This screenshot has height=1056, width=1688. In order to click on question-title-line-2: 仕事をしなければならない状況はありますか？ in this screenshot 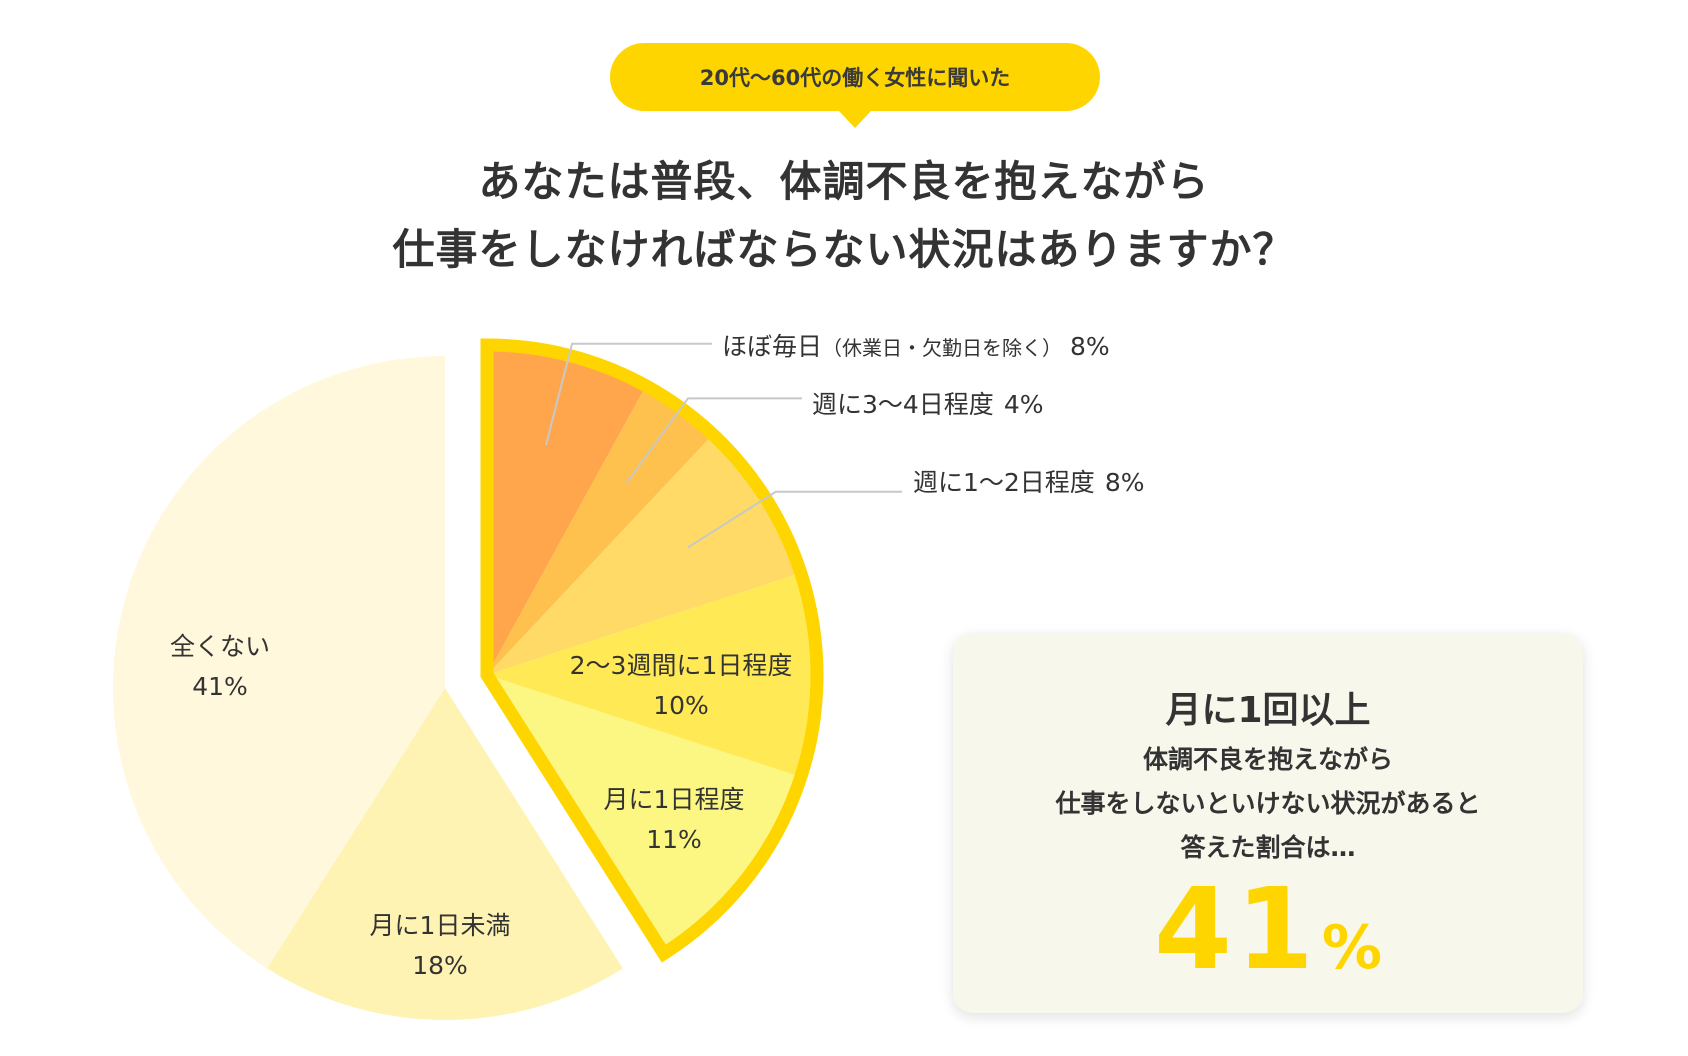, I will do `click(844, 249)`.